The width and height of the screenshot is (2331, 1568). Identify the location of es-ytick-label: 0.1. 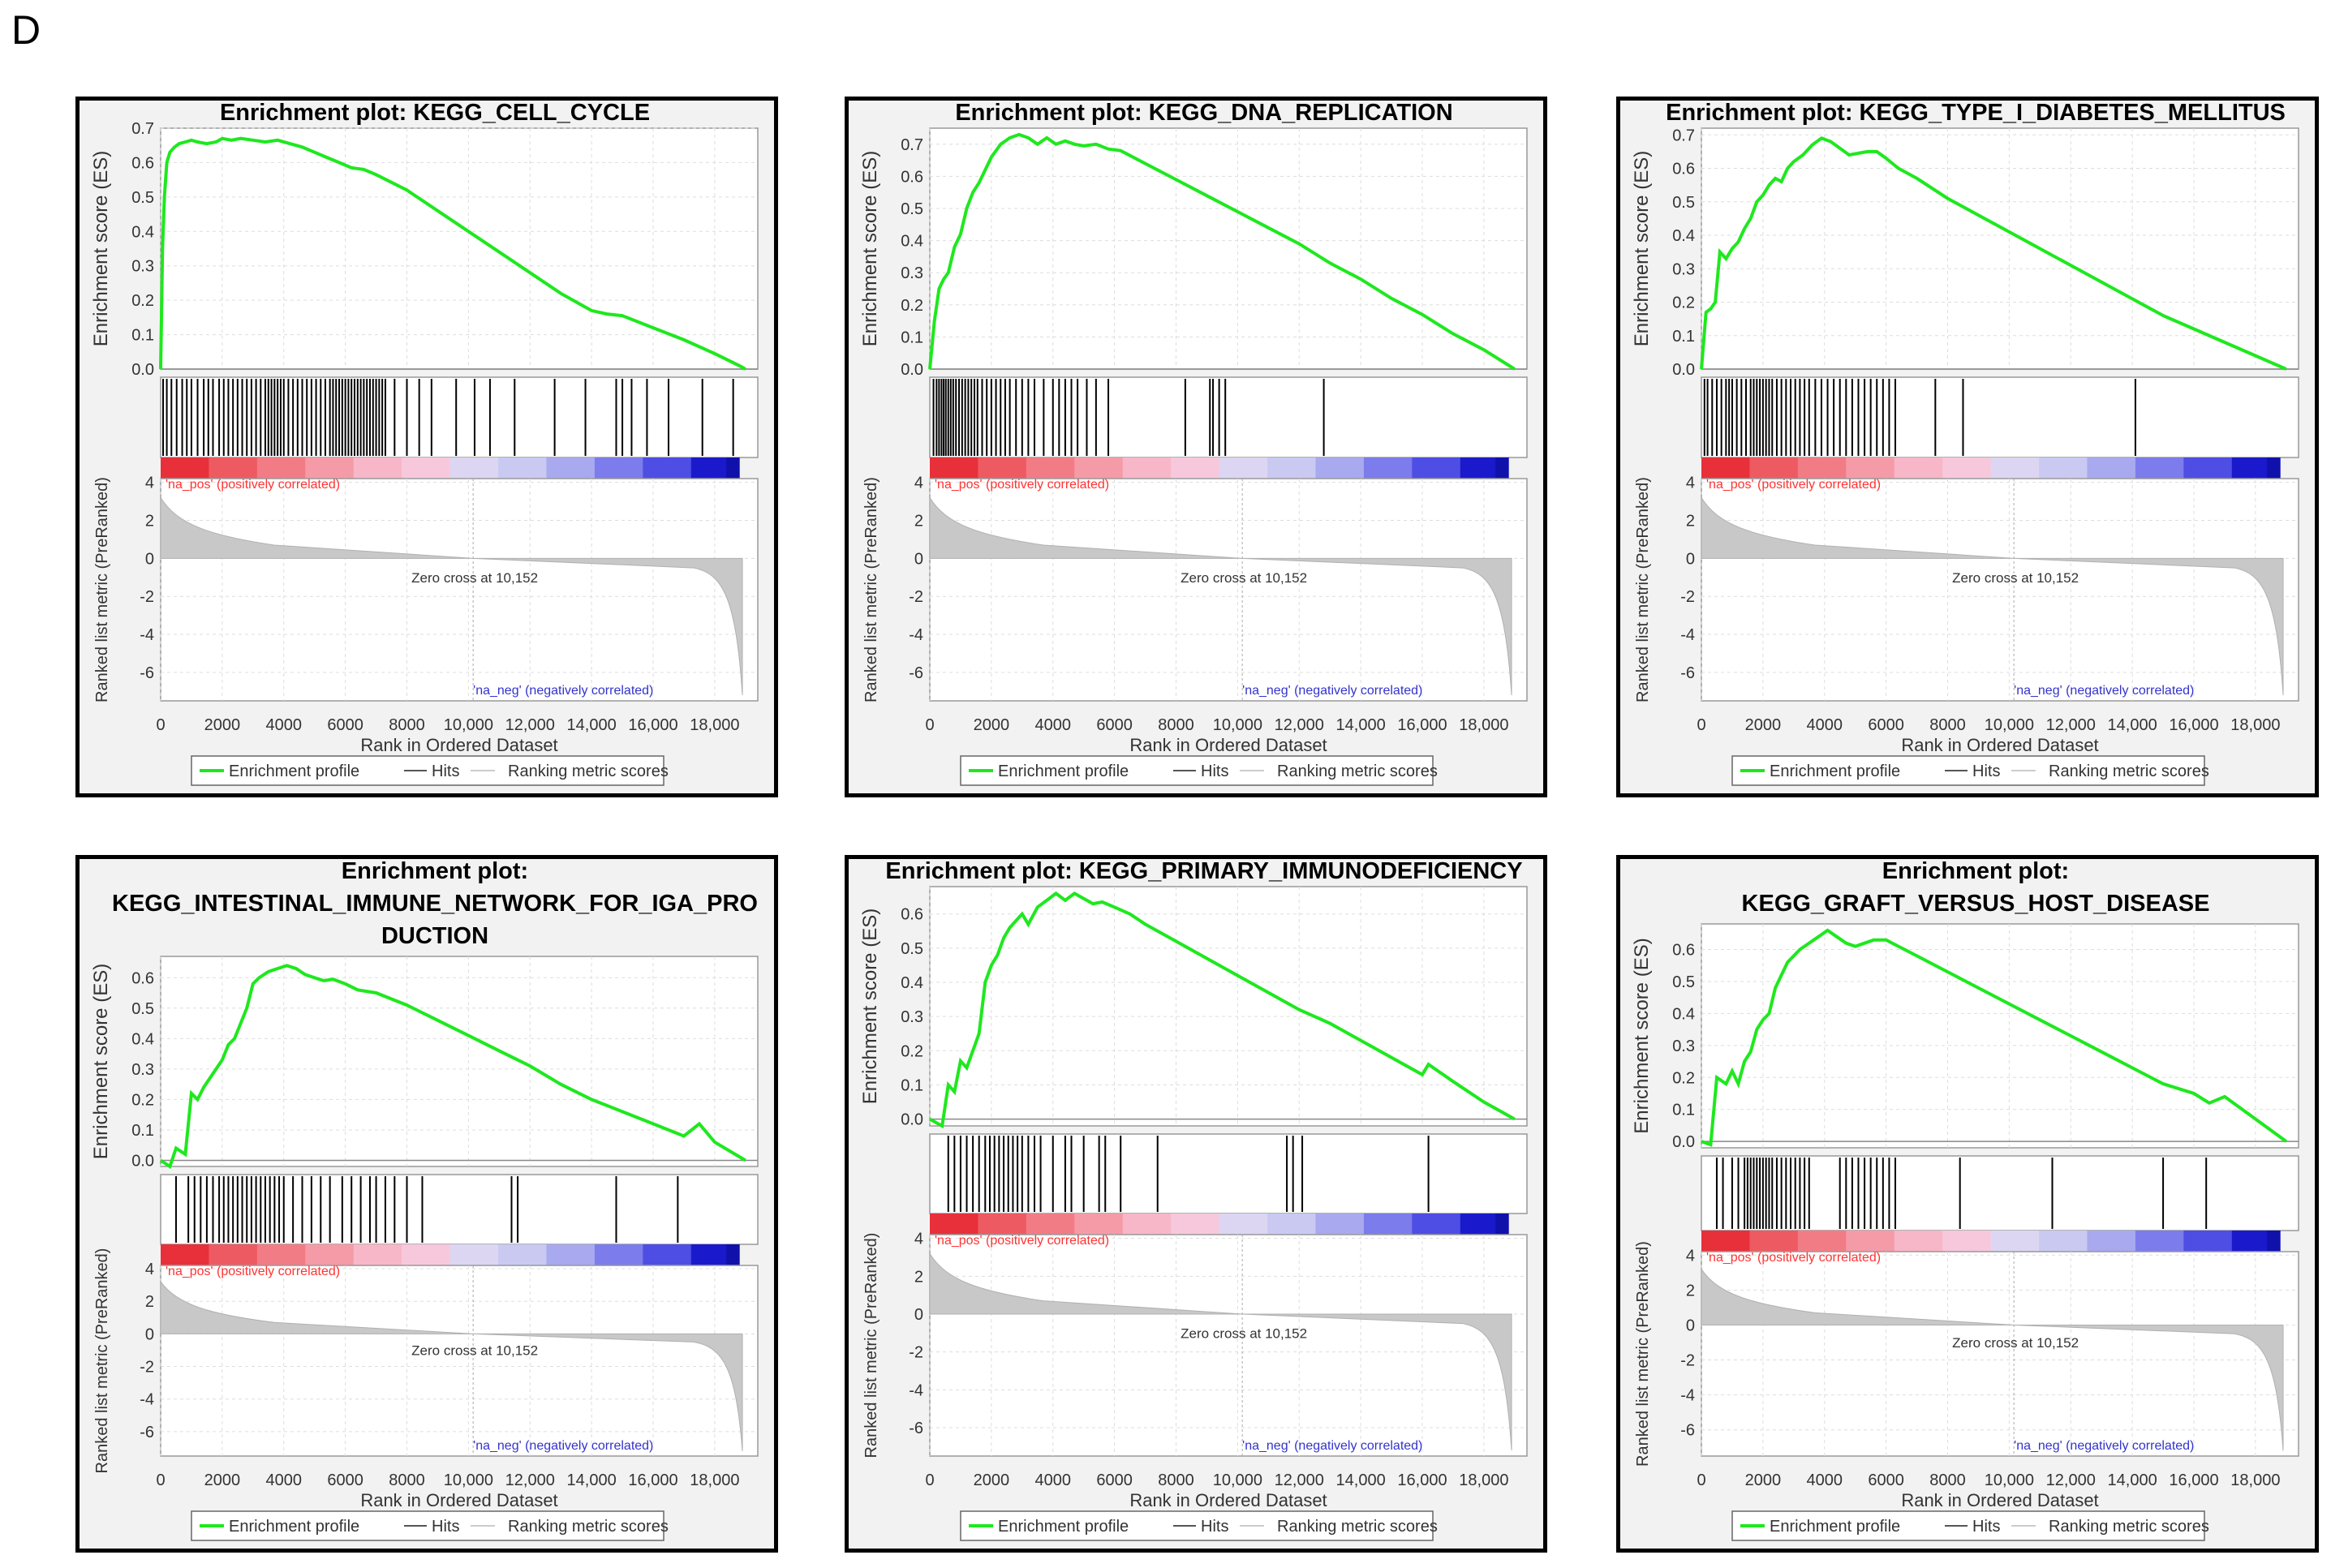
(1683, 1110).